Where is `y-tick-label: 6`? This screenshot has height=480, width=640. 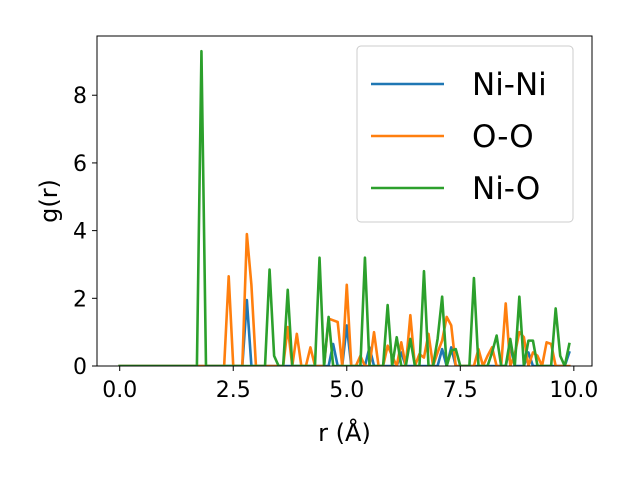 y-tick-label: 6 is located at coordinates (80, 164).